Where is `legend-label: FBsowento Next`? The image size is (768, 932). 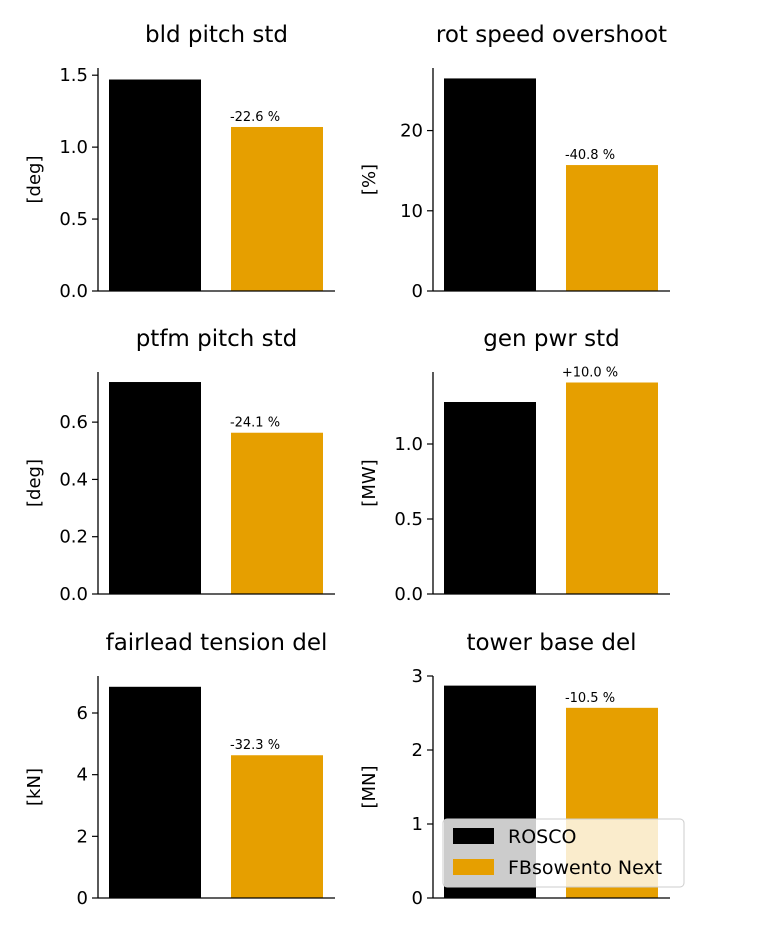 legend-label: FBsowento Next is located at coordinates (585, 868).